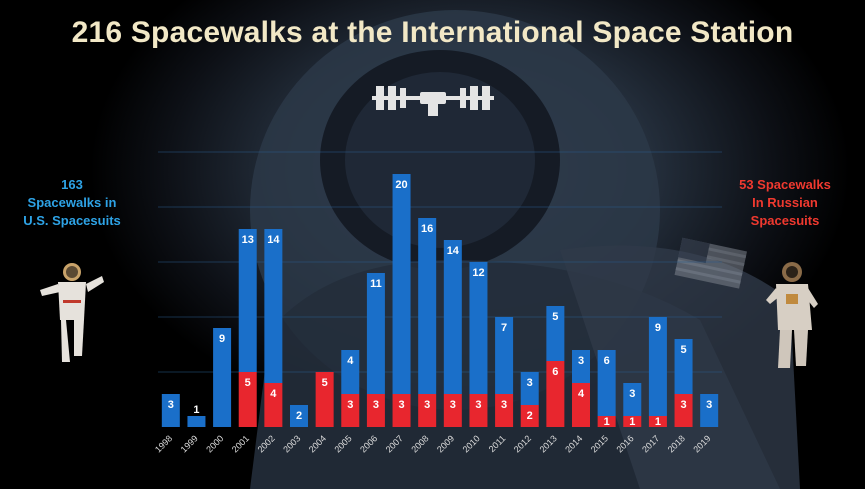 Image resolution: width=865 pixels, height=489 pixels. I want to click on us-flag-icon, so click(710, 263).